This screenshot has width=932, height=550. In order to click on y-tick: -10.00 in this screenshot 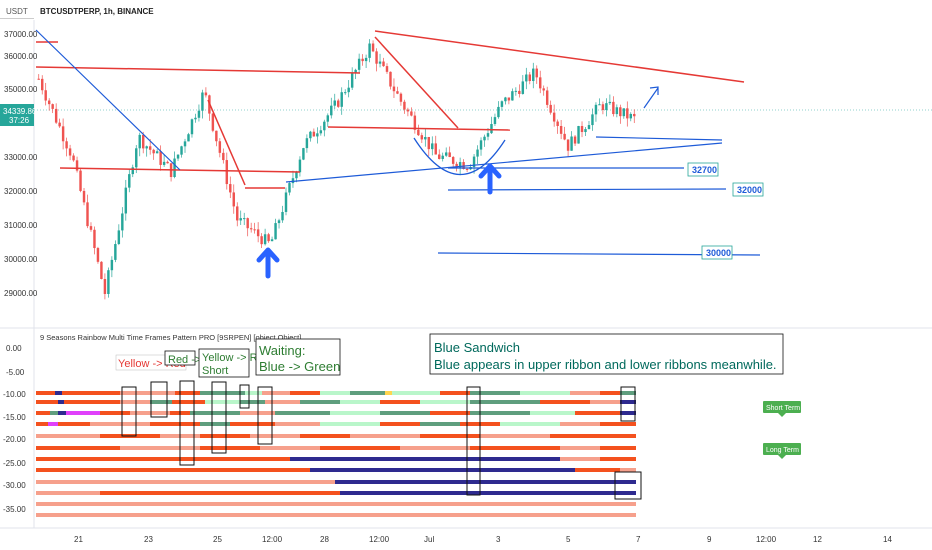, I will do `click(14, 394)`.